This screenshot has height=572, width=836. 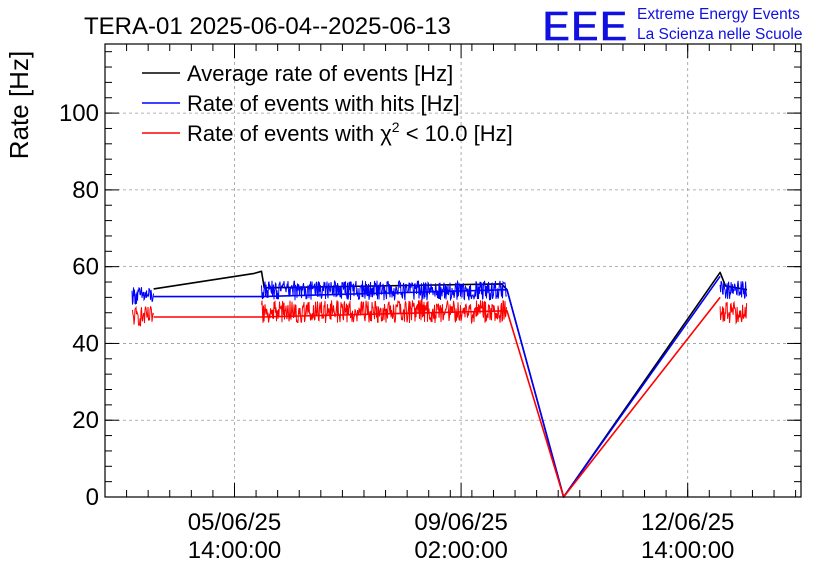 I want to click on y-tick-label: 20, so click(x=85, y=420).